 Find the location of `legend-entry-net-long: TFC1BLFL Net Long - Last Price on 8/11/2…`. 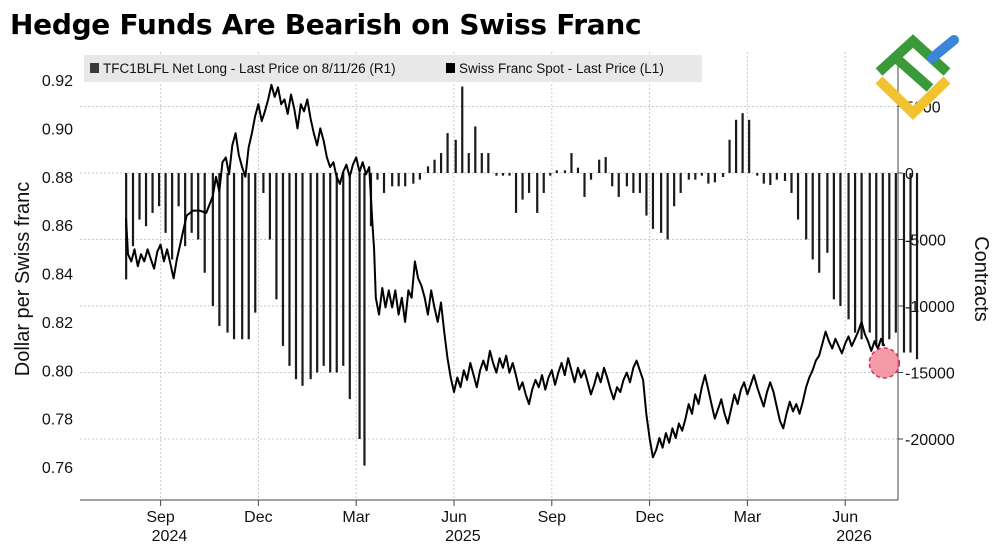

legend-entry-net-long: TFC1BLFL Net Long - Last Price on 8/11/2… is located at coordinates (249, 68).